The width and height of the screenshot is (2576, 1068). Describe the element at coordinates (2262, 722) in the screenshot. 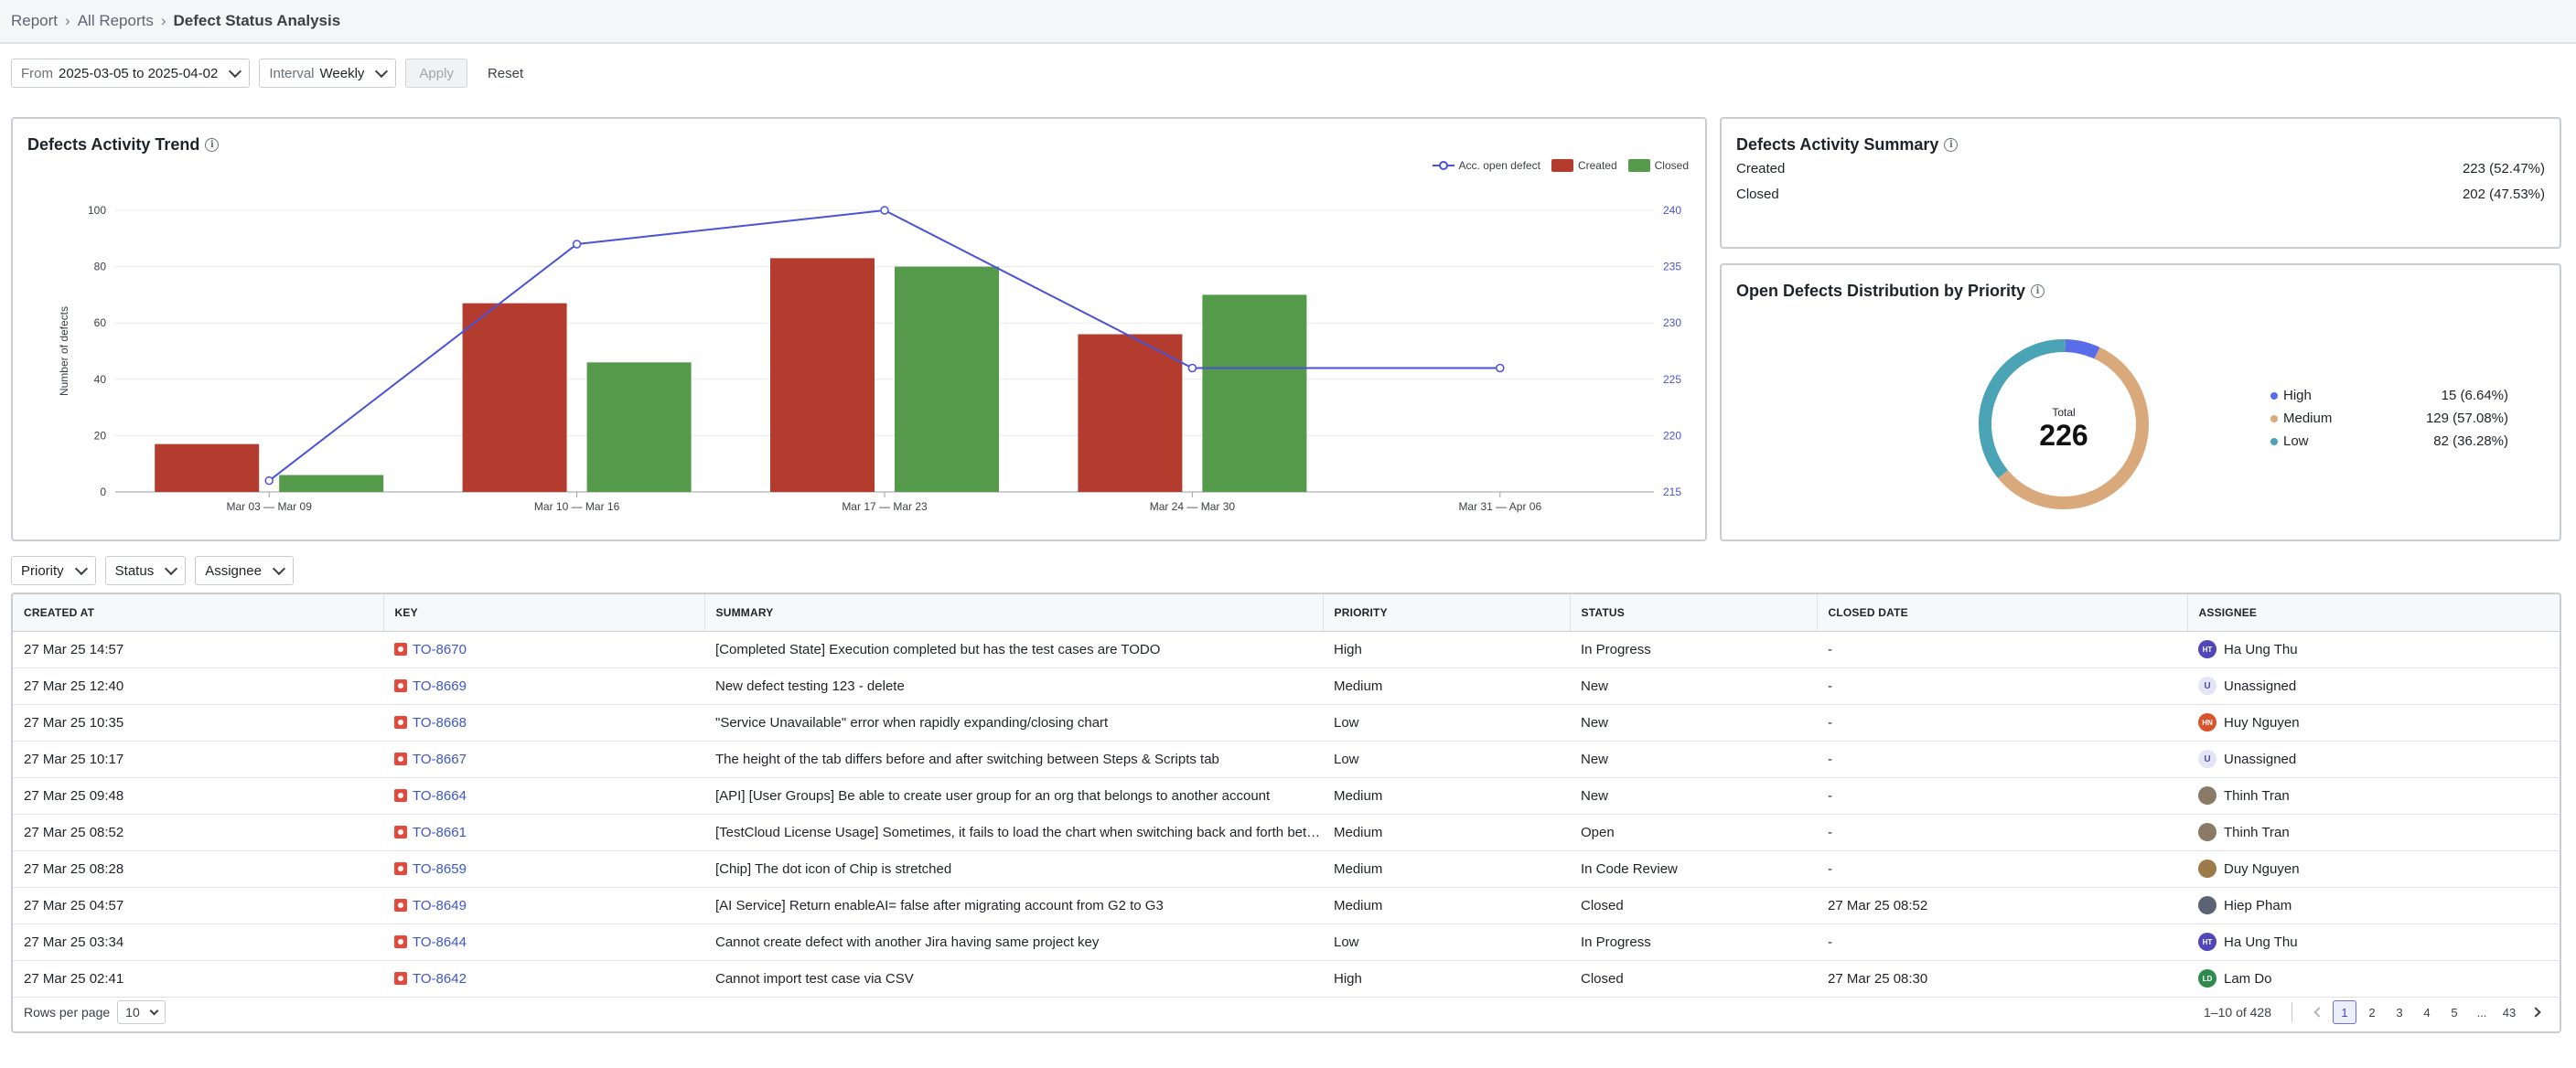

I see `assignee-name: Huy Nguyen` at that location.